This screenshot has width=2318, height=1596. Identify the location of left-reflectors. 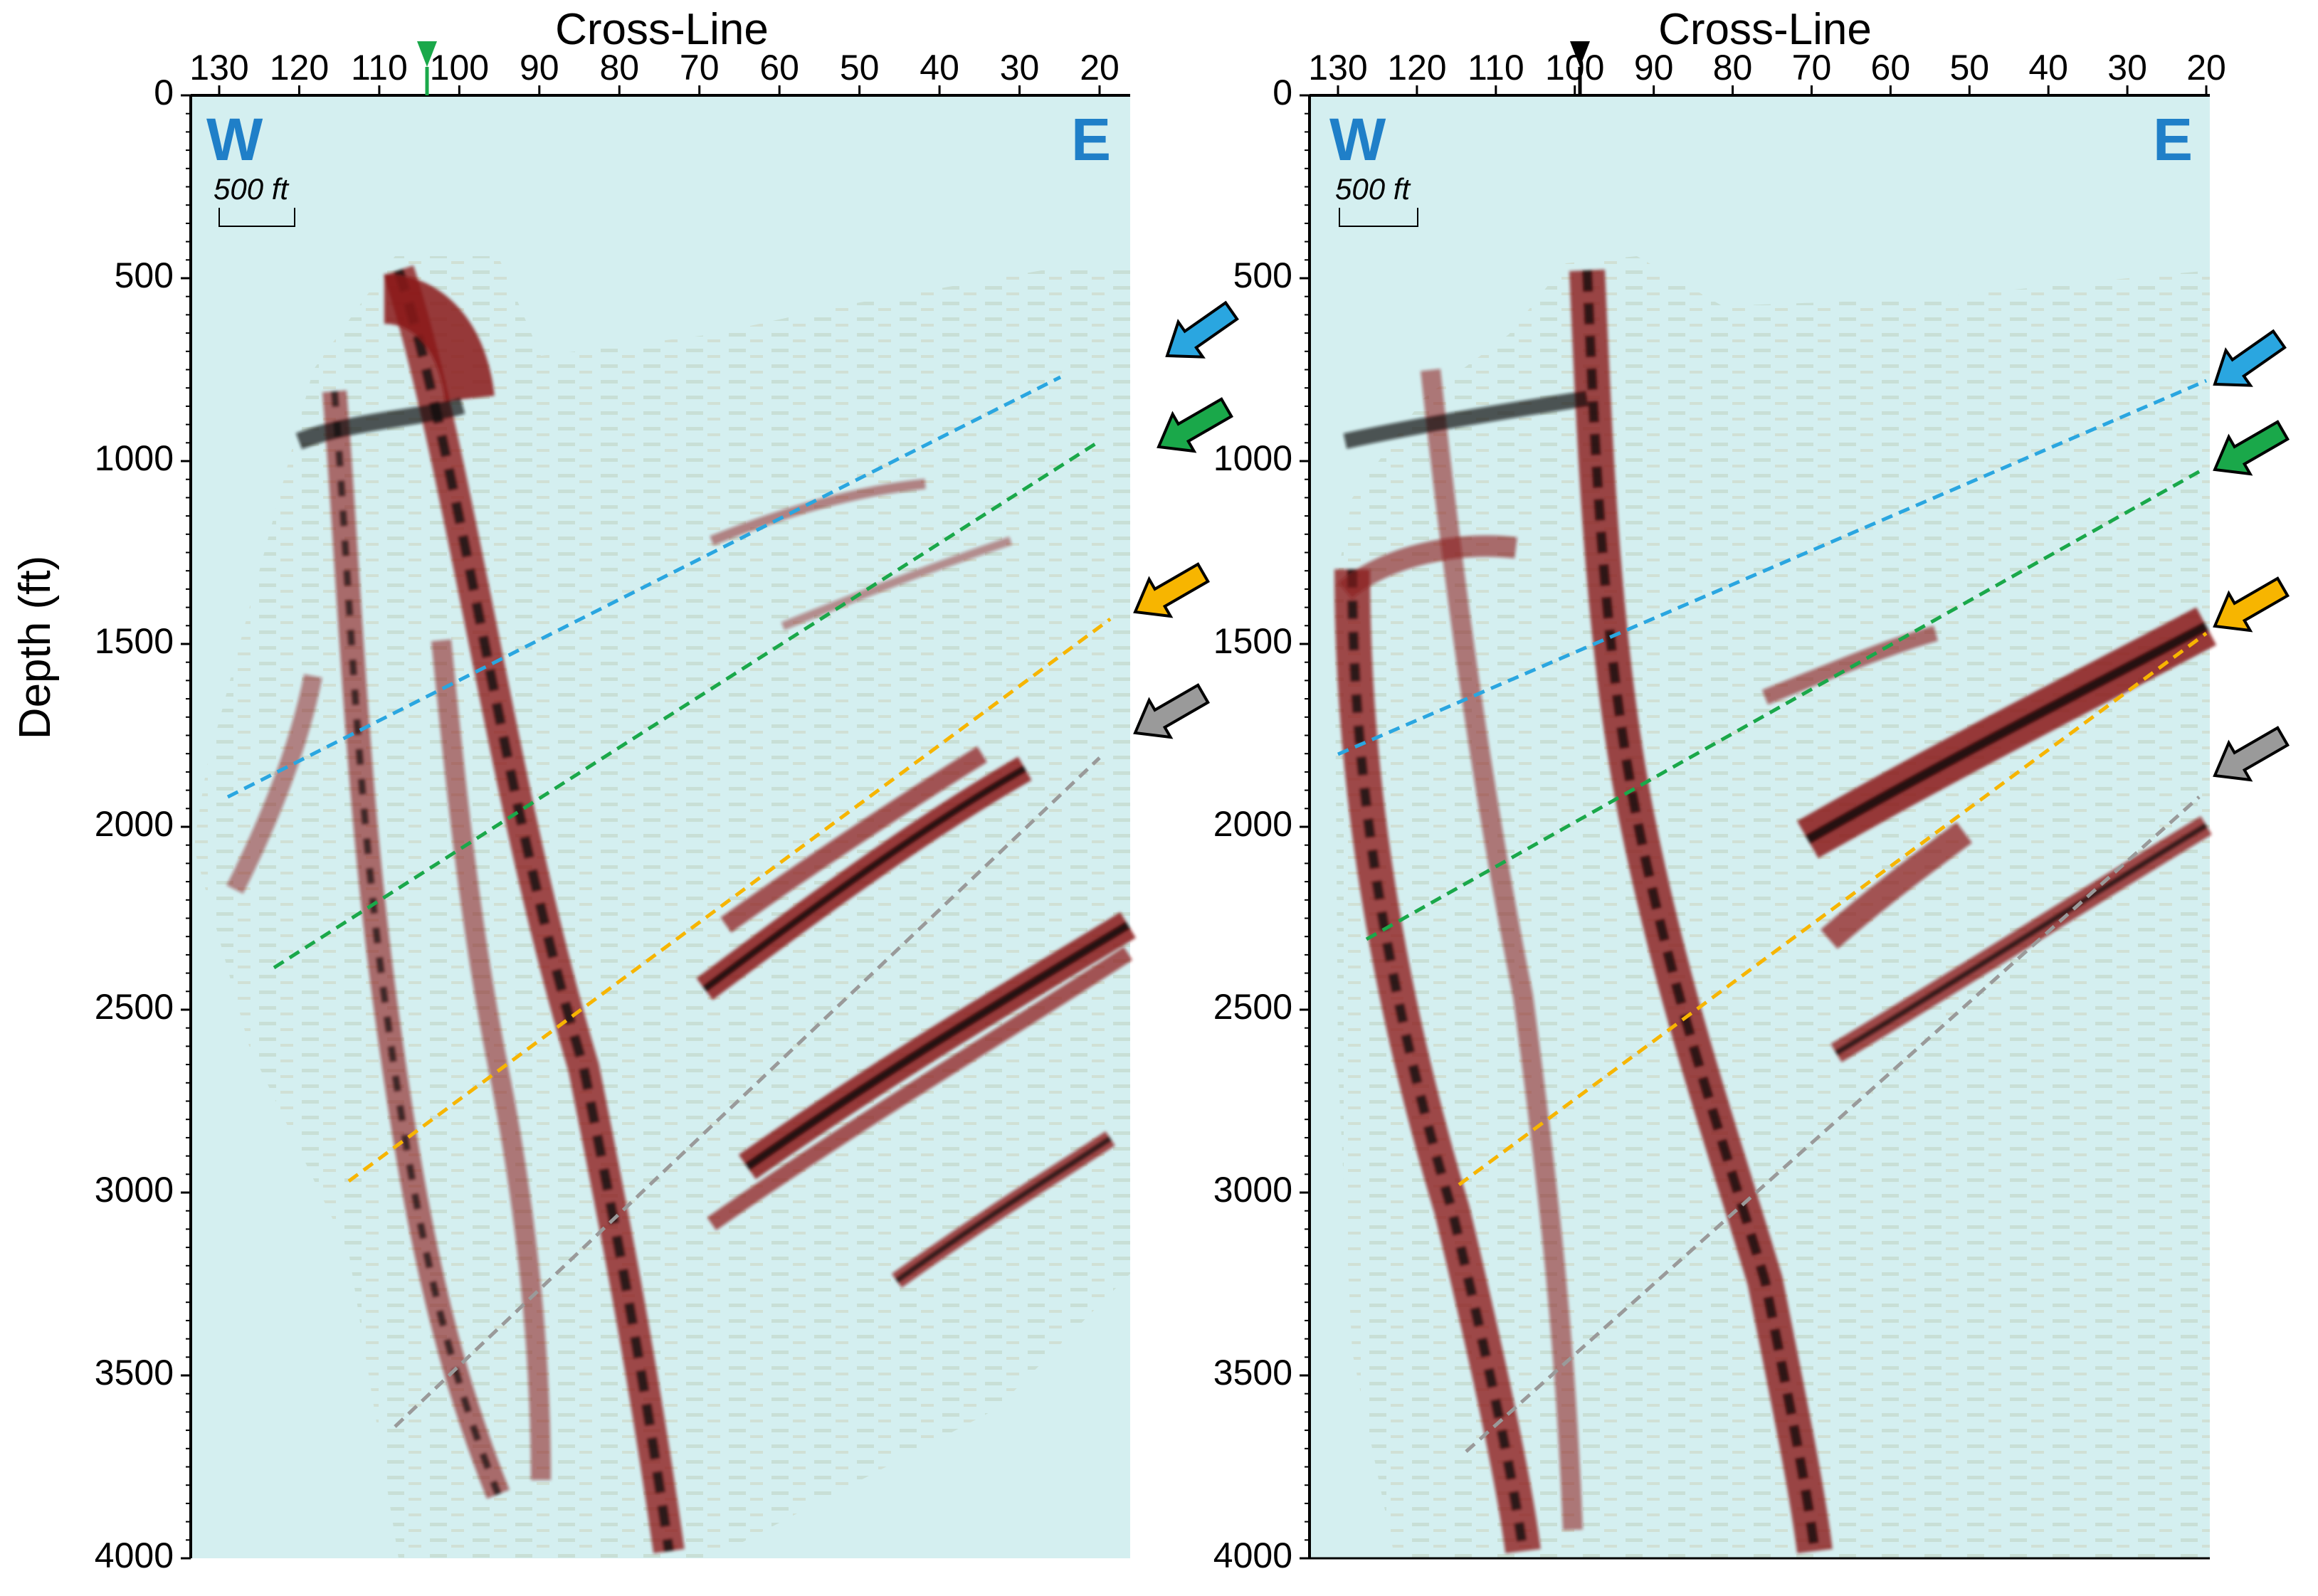
(916, 884).